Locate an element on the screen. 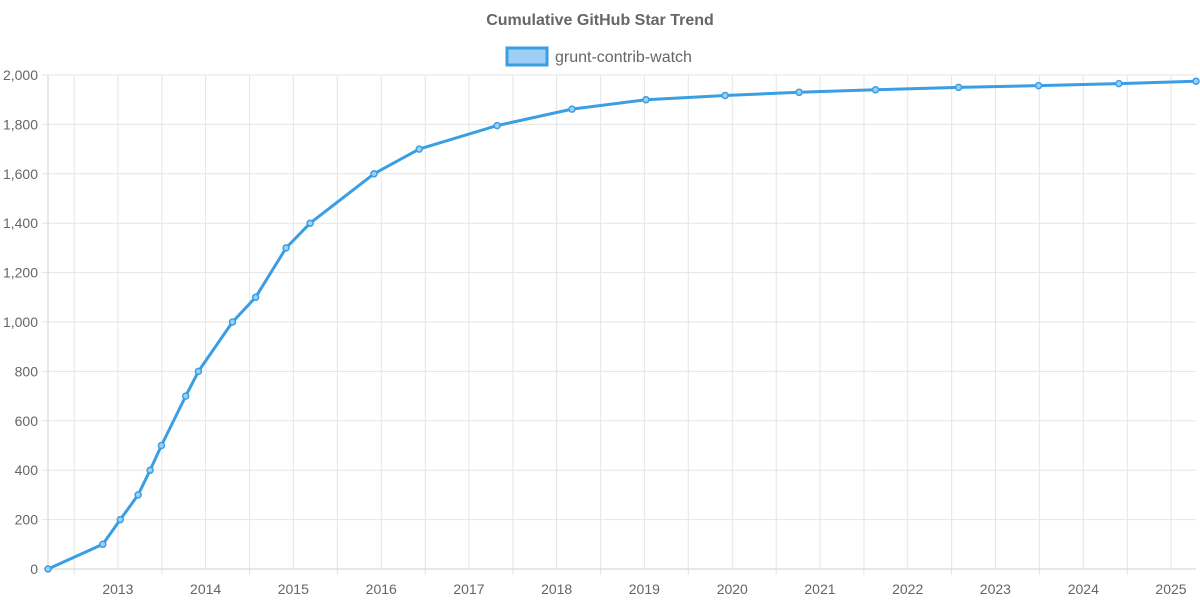 The image size is (1200, 600). x-tick-label: 2018 is located at coordinates (556, 589).